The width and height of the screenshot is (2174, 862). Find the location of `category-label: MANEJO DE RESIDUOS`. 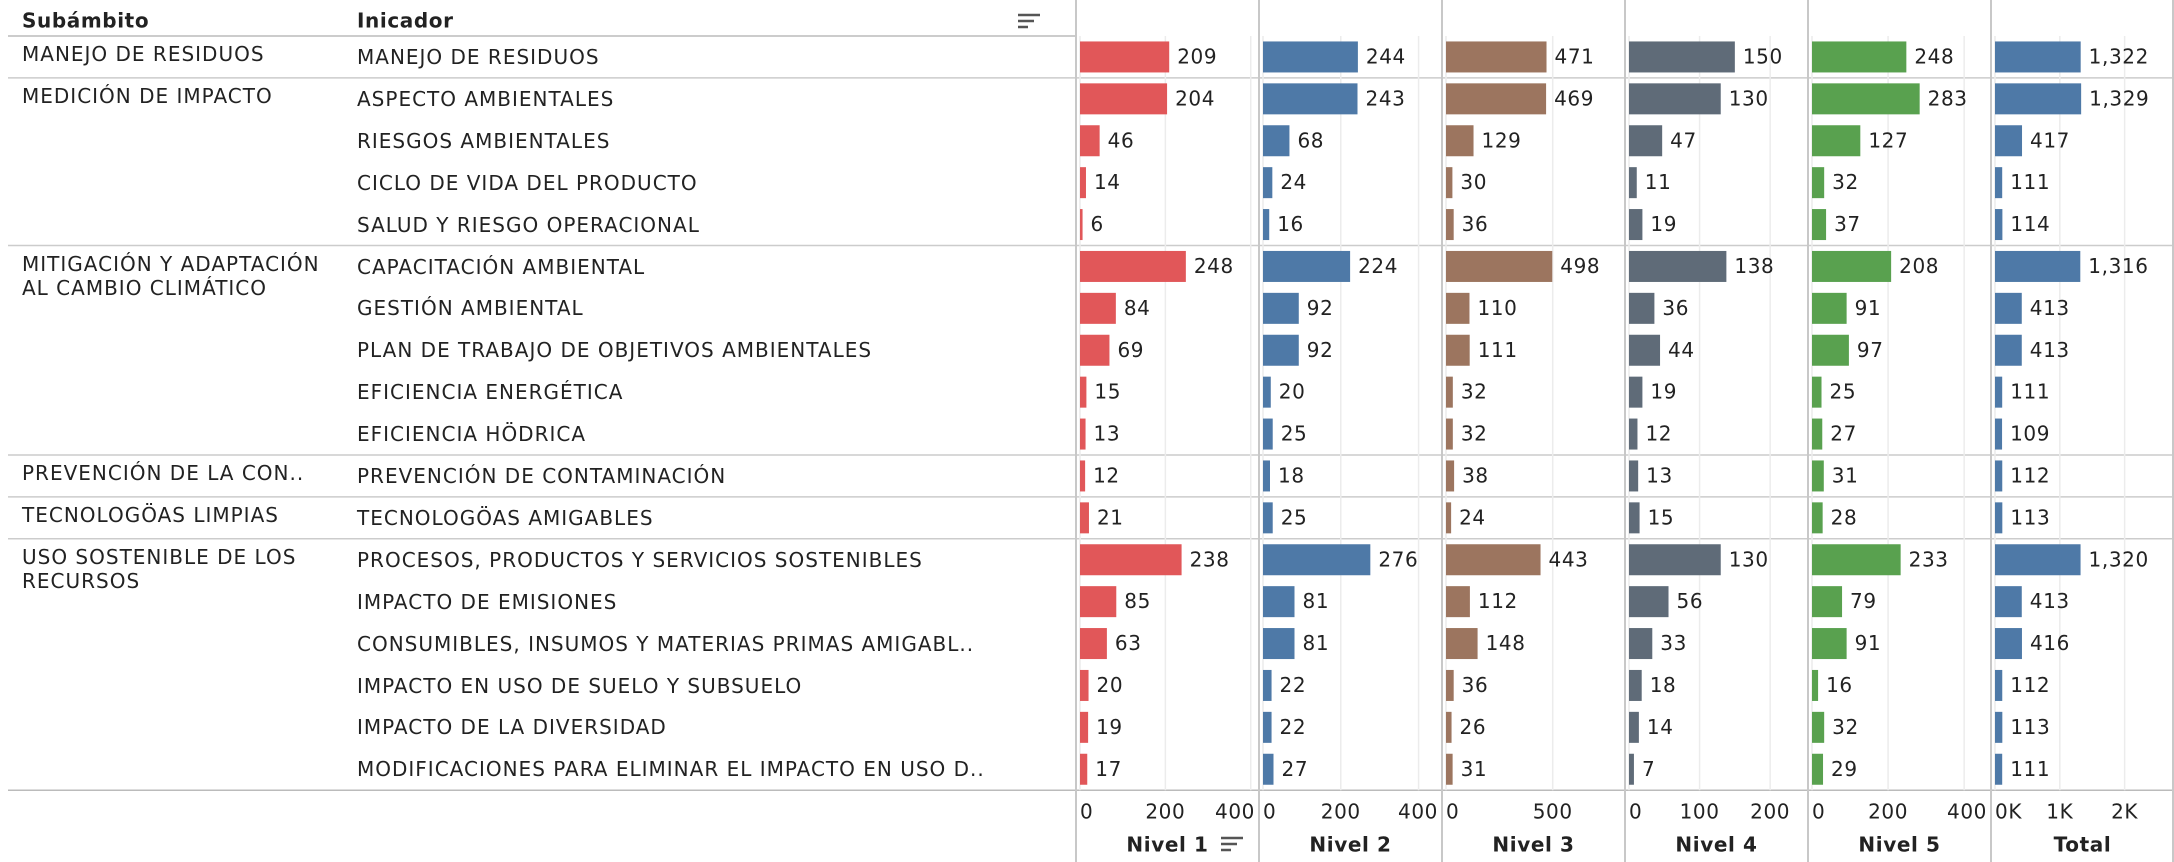

category-label: MANEJO DE RESIDUOS is located at coordinates (478, 57).